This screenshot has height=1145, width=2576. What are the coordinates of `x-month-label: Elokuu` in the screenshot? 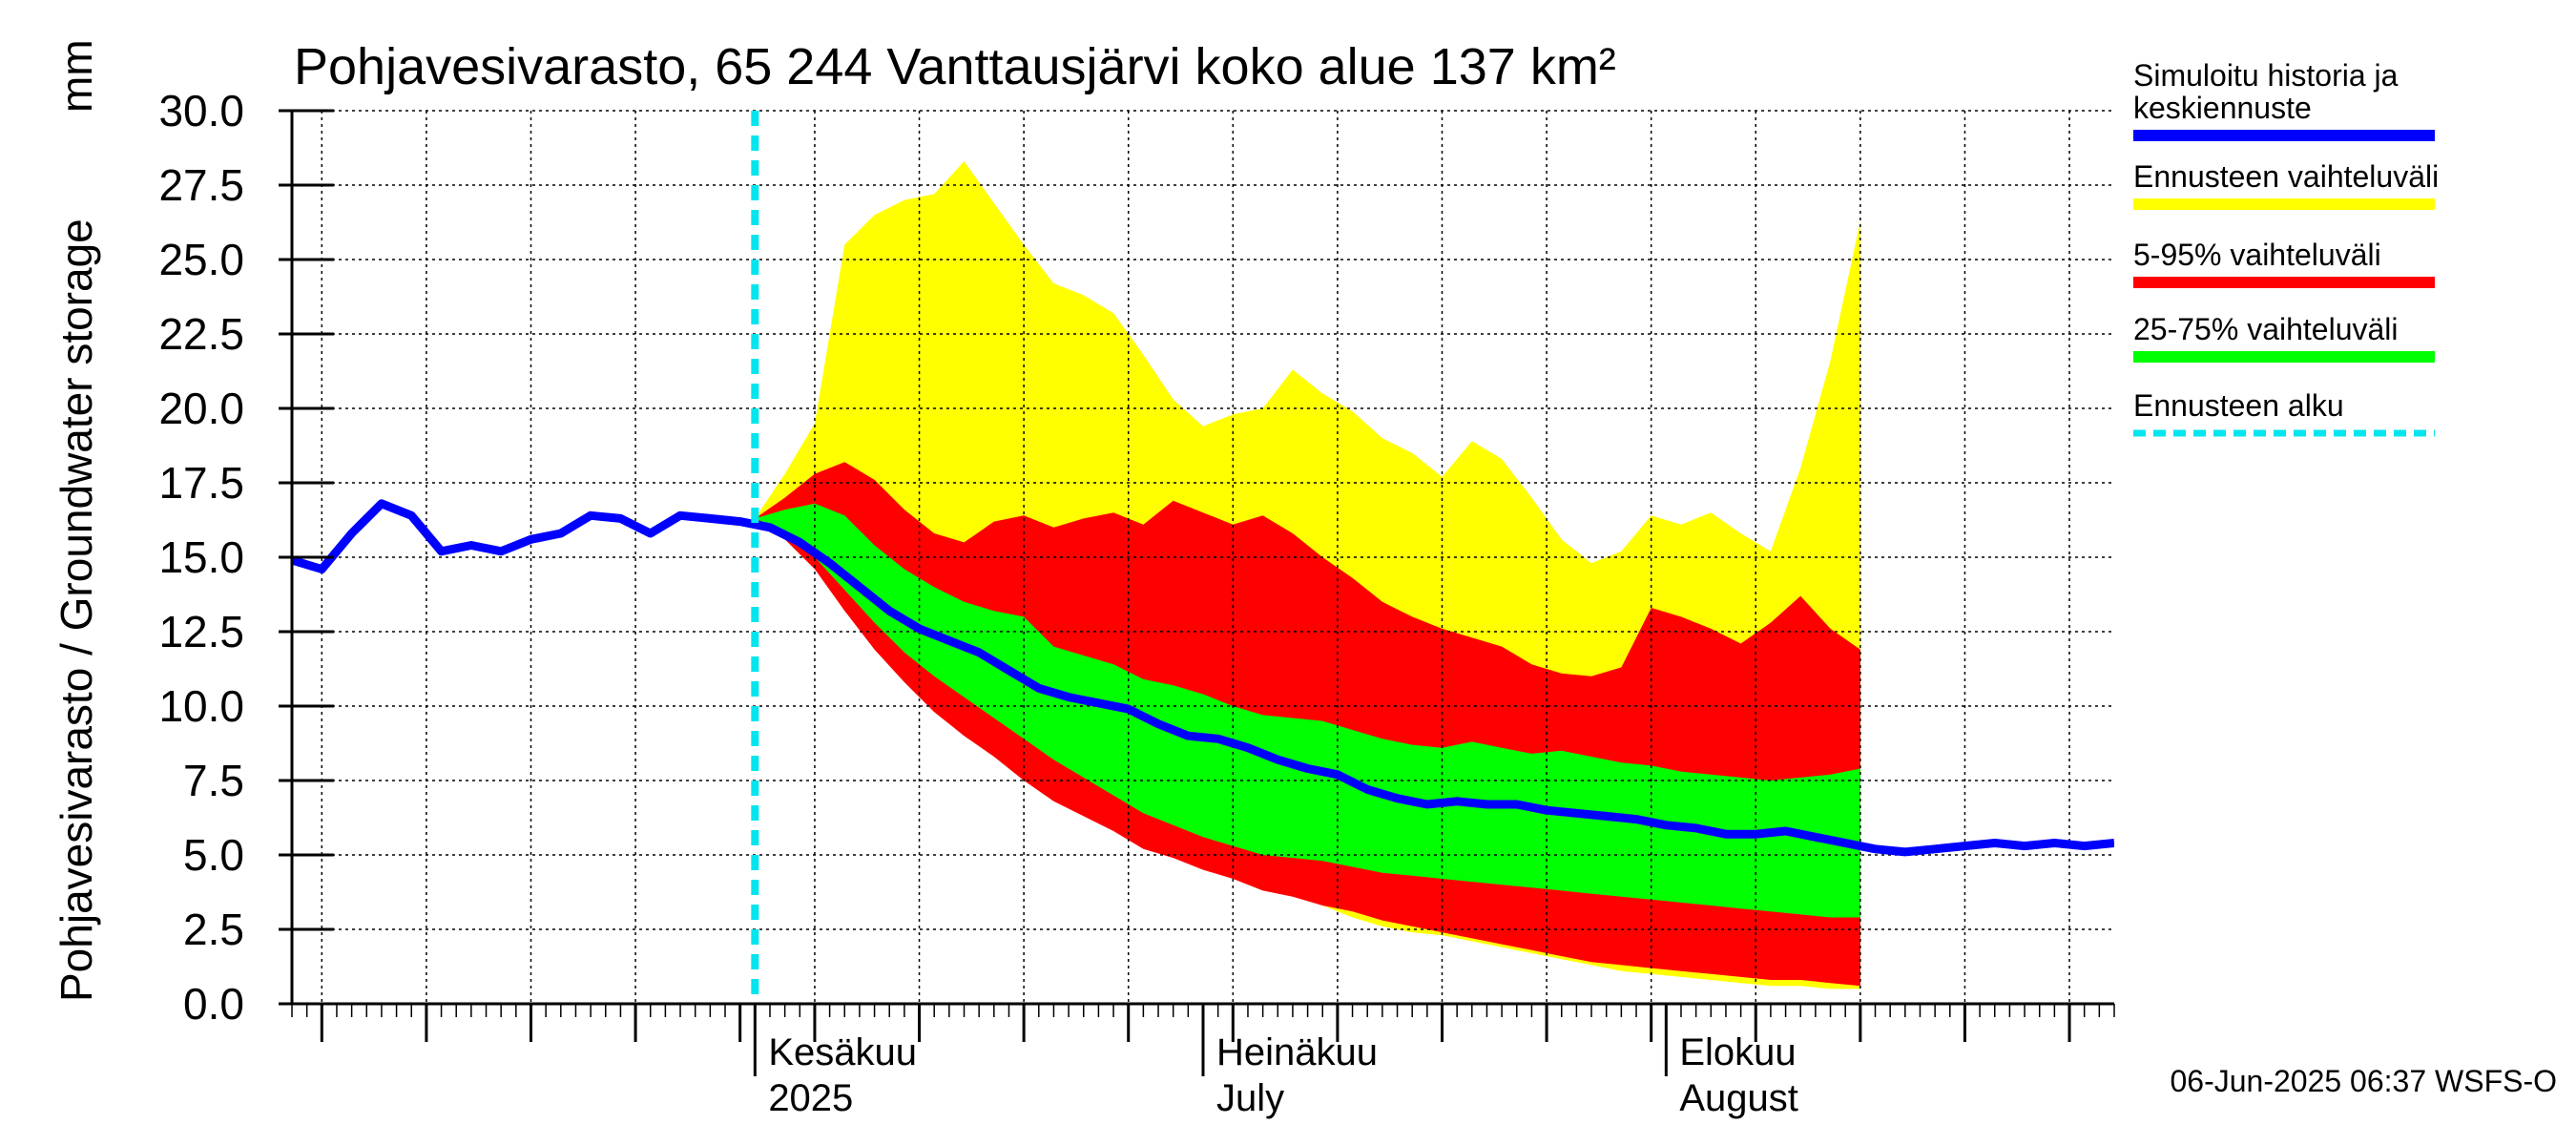 It's located at (1737, 1052).